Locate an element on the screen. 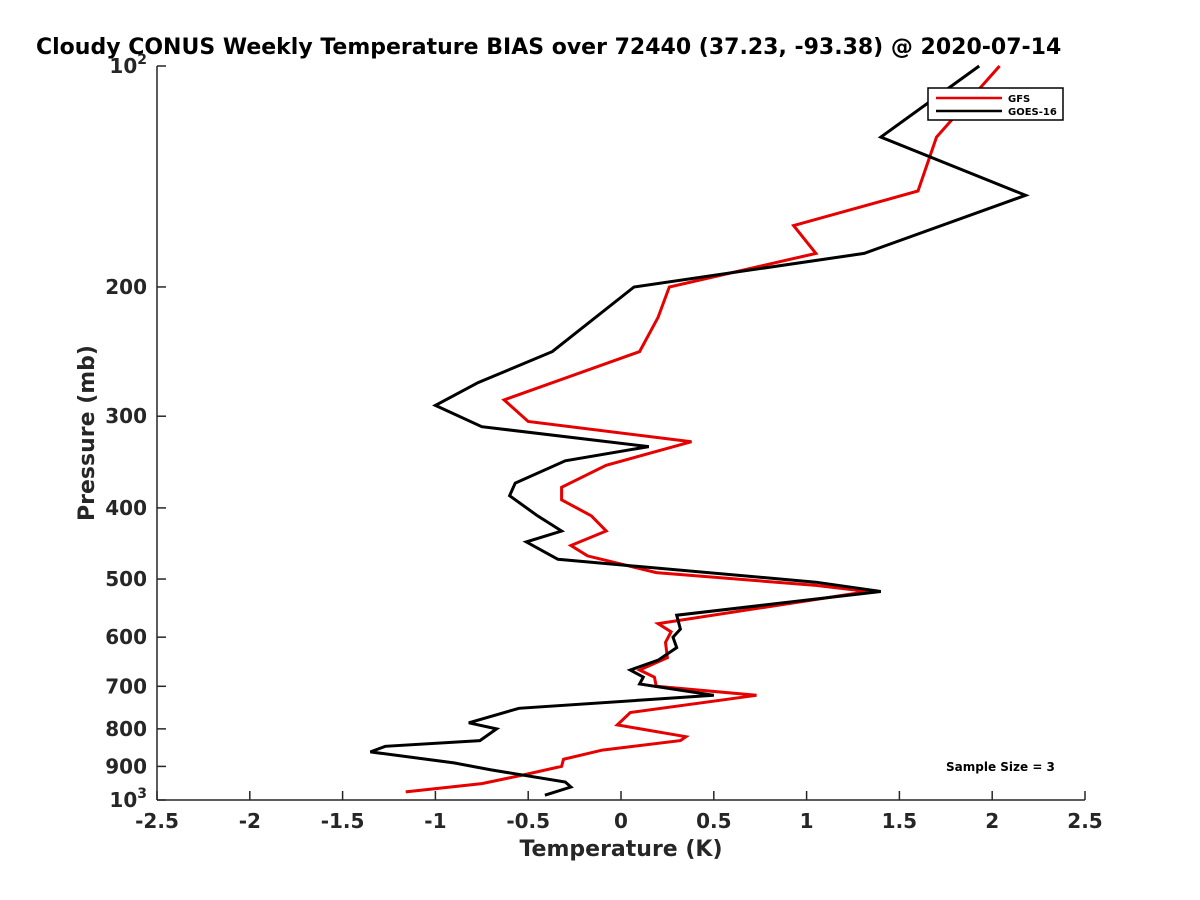 The width and height of the screenshot is (1200, 900). legend-label: GFS is located at coordinates (1019, 99).